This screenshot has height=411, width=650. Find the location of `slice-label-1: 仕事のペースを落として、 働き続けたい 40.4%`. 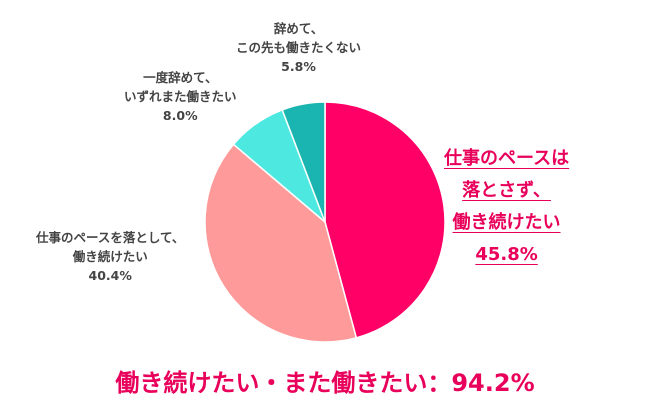

slice-label-1: 仕事のペースを落として、 働き続けたい 40.4% is located at coordinates (110, 256).